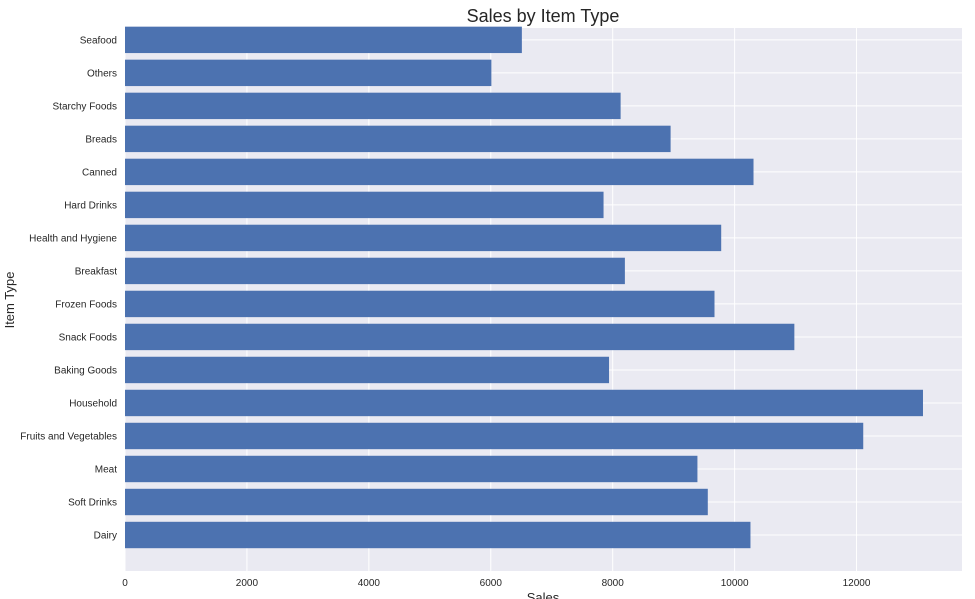  What do you see at coordinates (85, 370) in the screenshot?
I see `y-tick-label: Baking Goods` at bounding box center [85, 370].